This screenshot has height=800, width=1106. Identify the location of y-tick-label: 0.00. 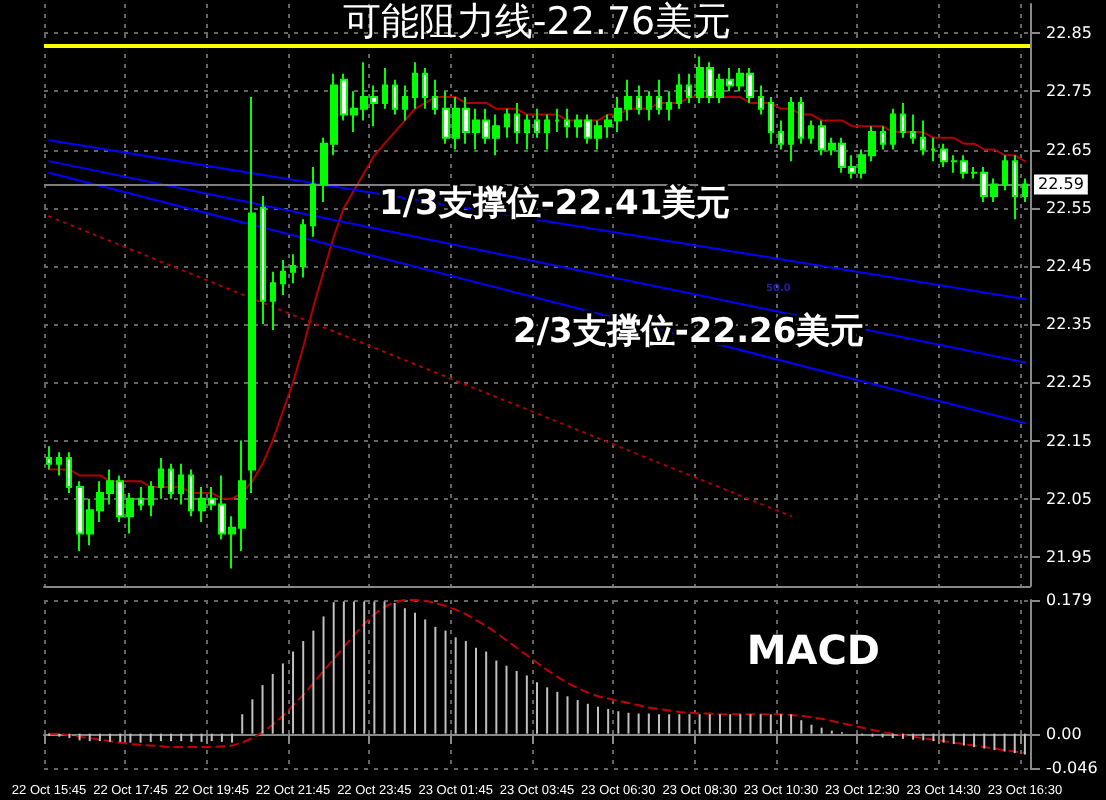
(1064, 733).